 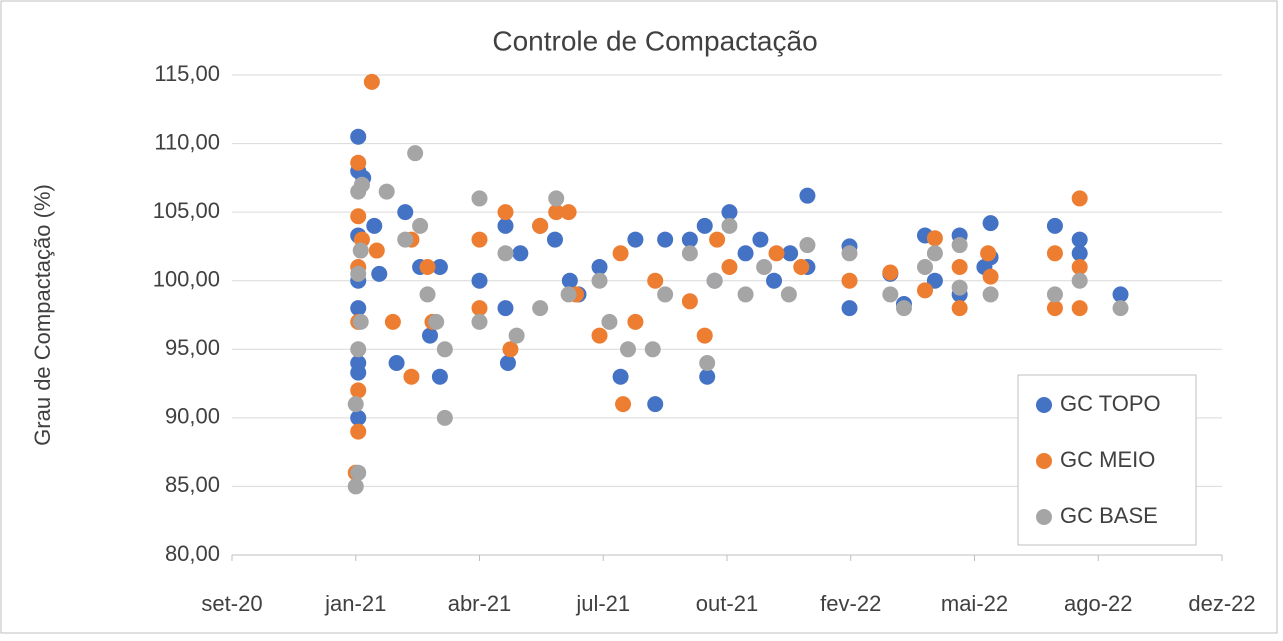 What do you see at coordinates (1221, 603) in the screenshot?
I see `x-tick-label: dez-22` at bounding box center [1221, 603].